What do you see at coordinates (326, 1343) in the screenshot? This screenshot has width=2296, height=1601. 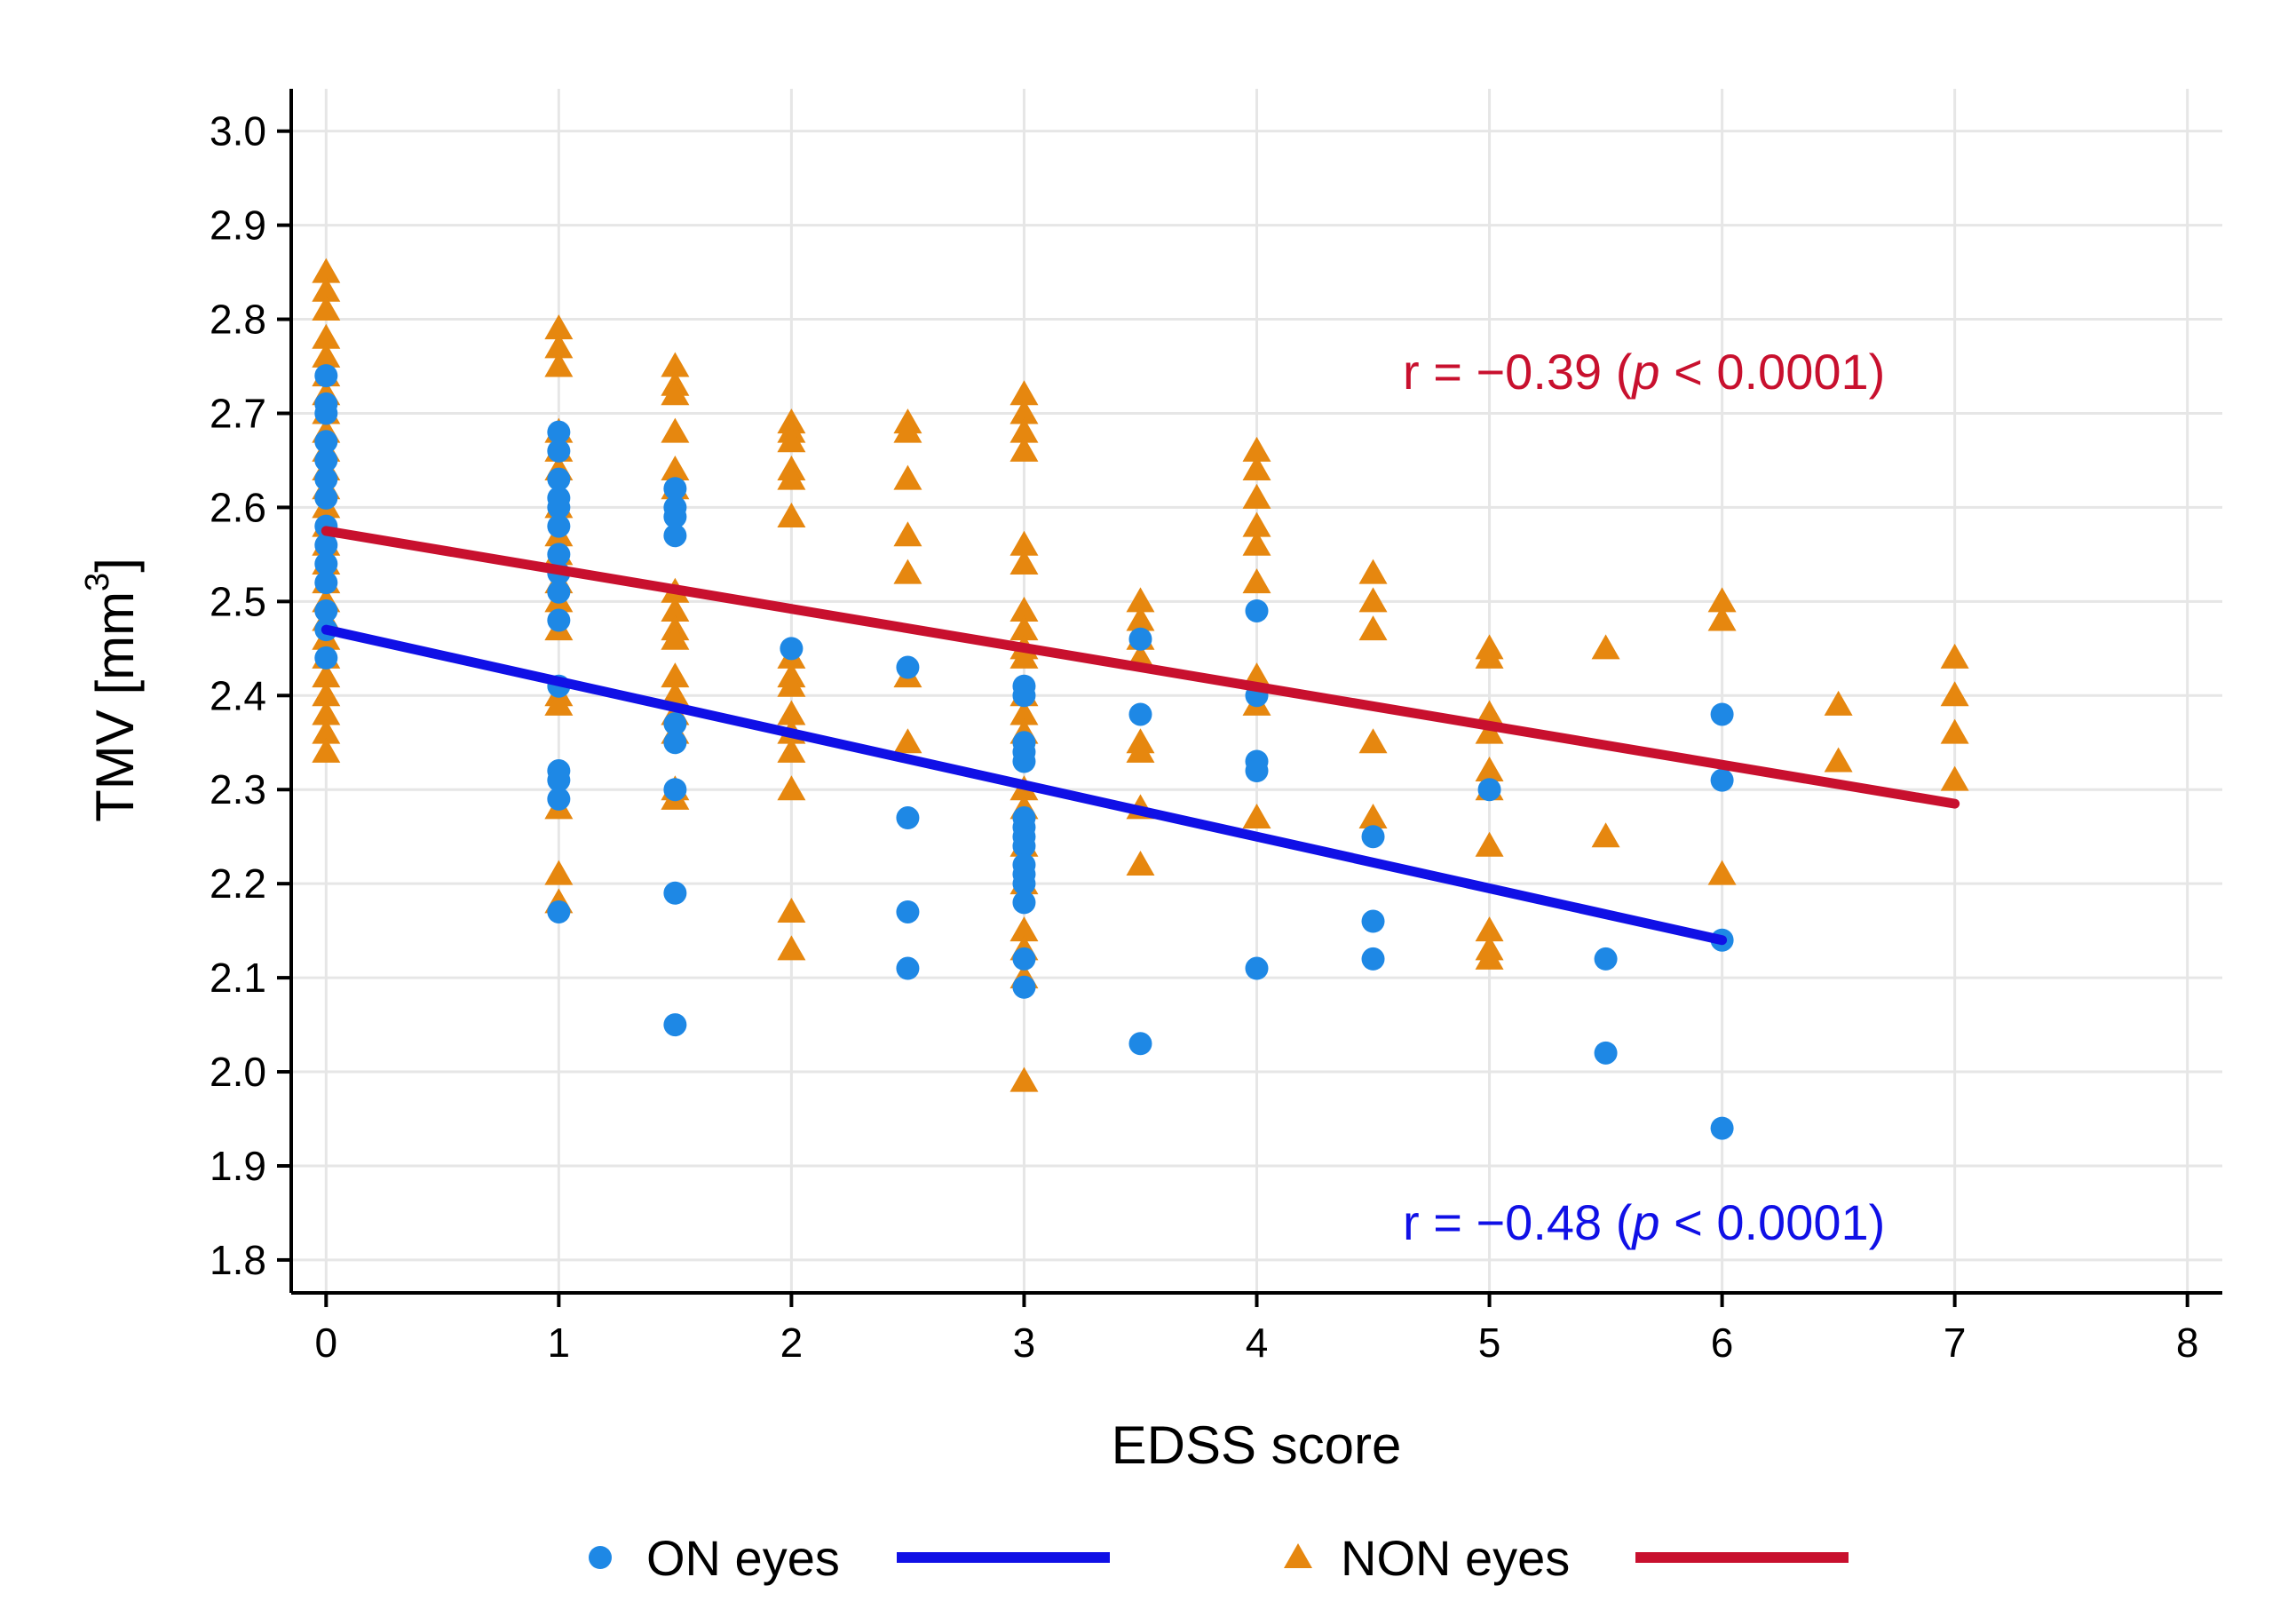 I see `x-tick-label: 0` at bounding box center [326, 1343].